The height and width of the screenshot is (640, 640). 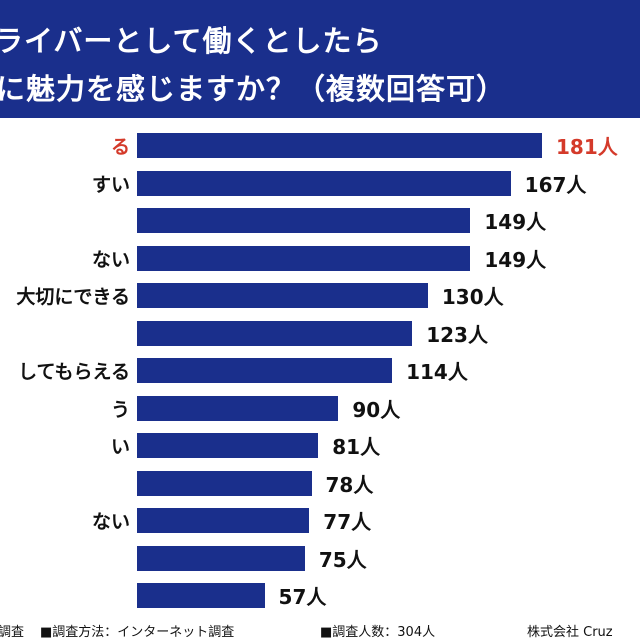 I want to click on footer-survey-count: ■調査人数：304人, so click(x=378, y=632).